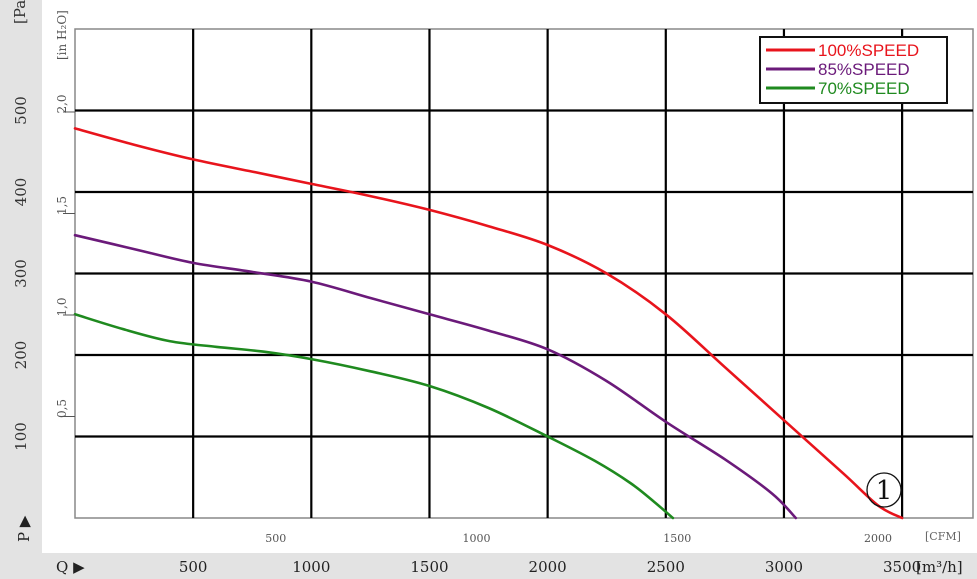 The image size is (977, 579). What do you see at coordinates (784, 567) in the screenshot?
I see `x-tick-label: 3000` at bounding box center [784, 567].